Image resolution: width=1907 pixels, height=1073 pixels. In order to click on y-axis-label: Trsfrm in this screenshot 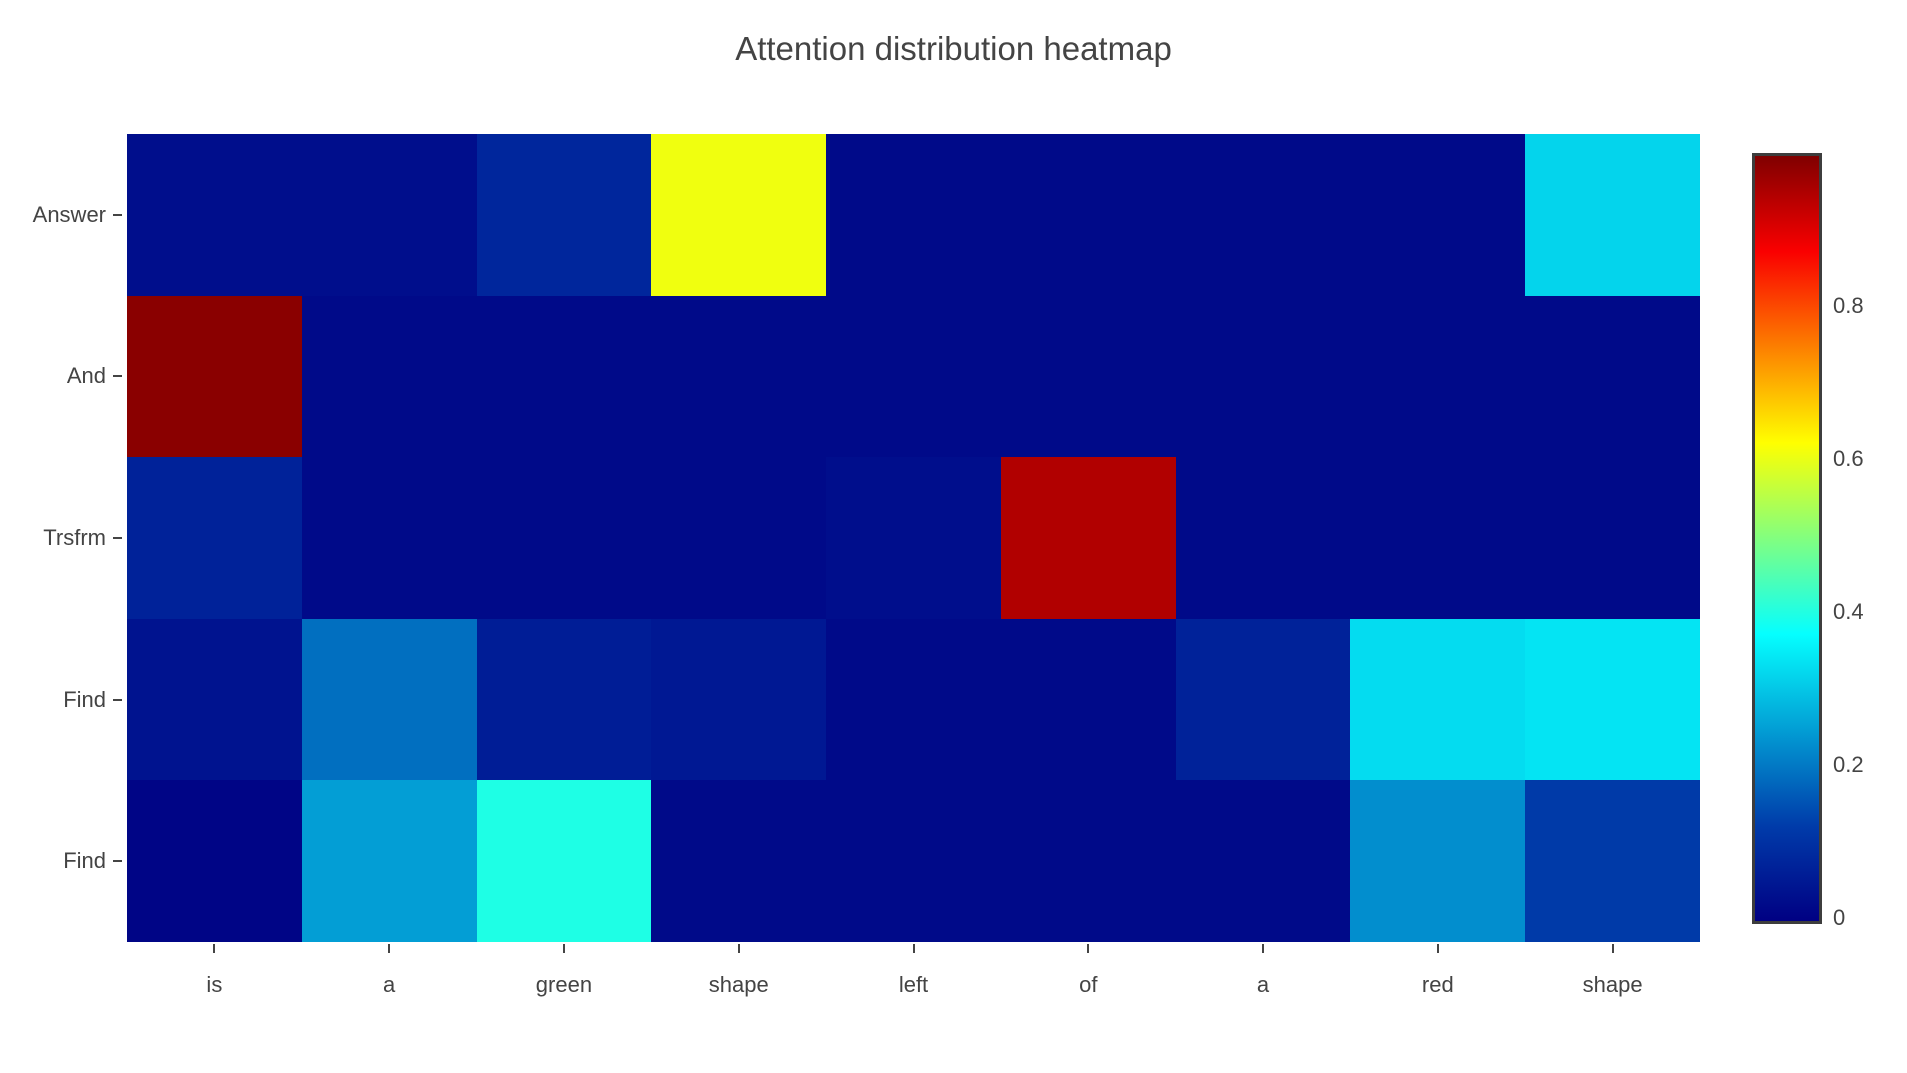, I will do `click(74, 537)`.